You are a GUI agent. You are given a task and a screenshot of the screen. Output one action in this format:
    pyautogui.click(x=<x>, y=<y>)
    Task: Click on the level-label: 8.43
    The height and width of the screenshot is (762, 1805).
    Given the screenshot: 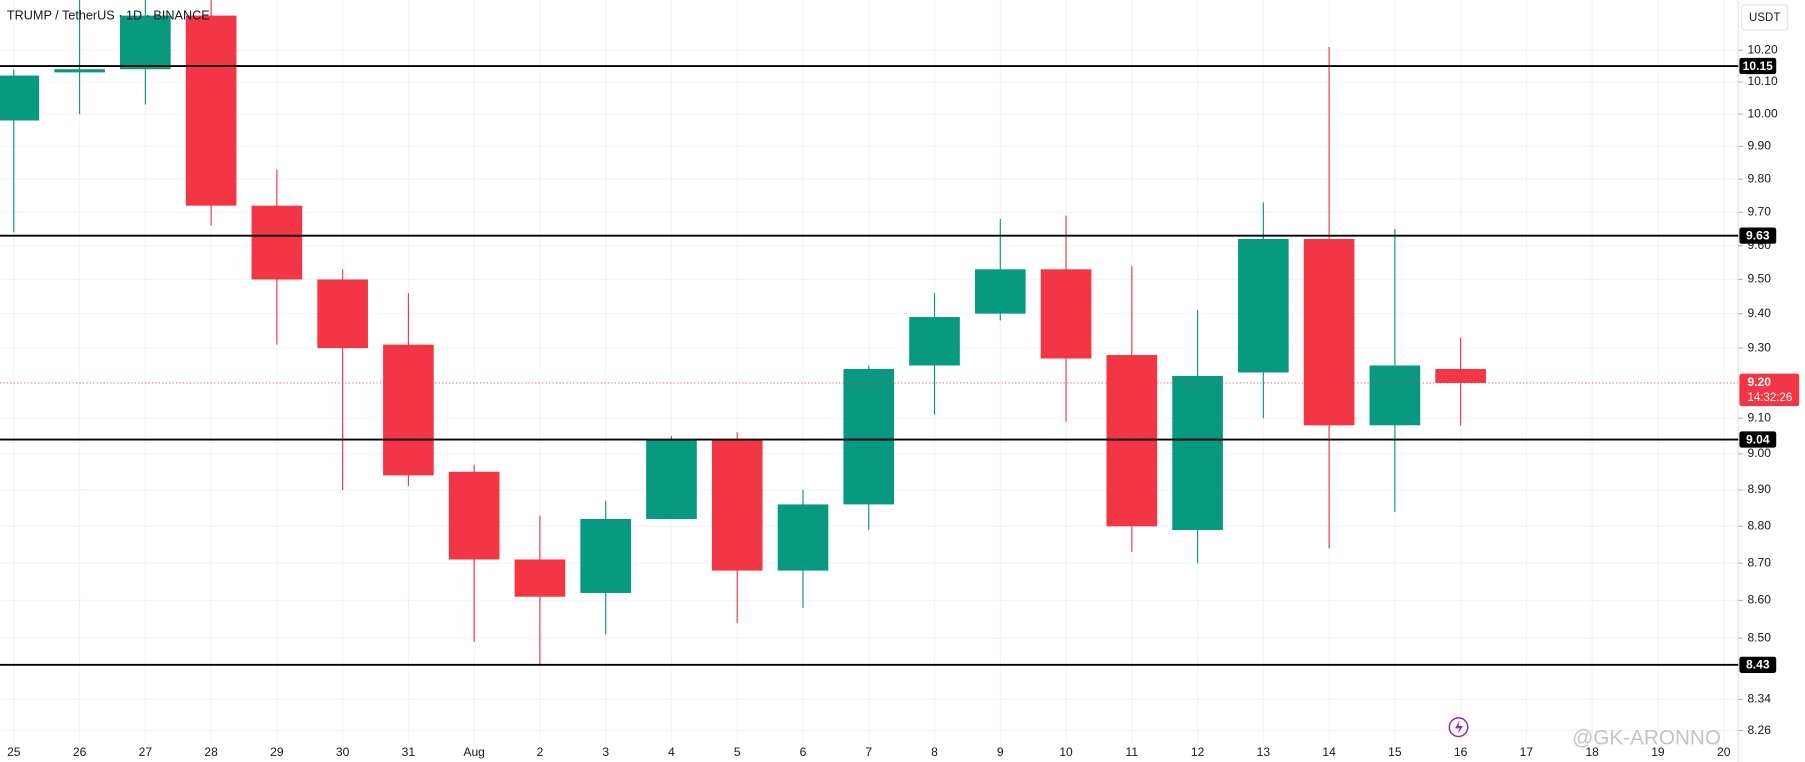 What is the action you would take?
    pyautogui.click(x=1758, y=665)
    